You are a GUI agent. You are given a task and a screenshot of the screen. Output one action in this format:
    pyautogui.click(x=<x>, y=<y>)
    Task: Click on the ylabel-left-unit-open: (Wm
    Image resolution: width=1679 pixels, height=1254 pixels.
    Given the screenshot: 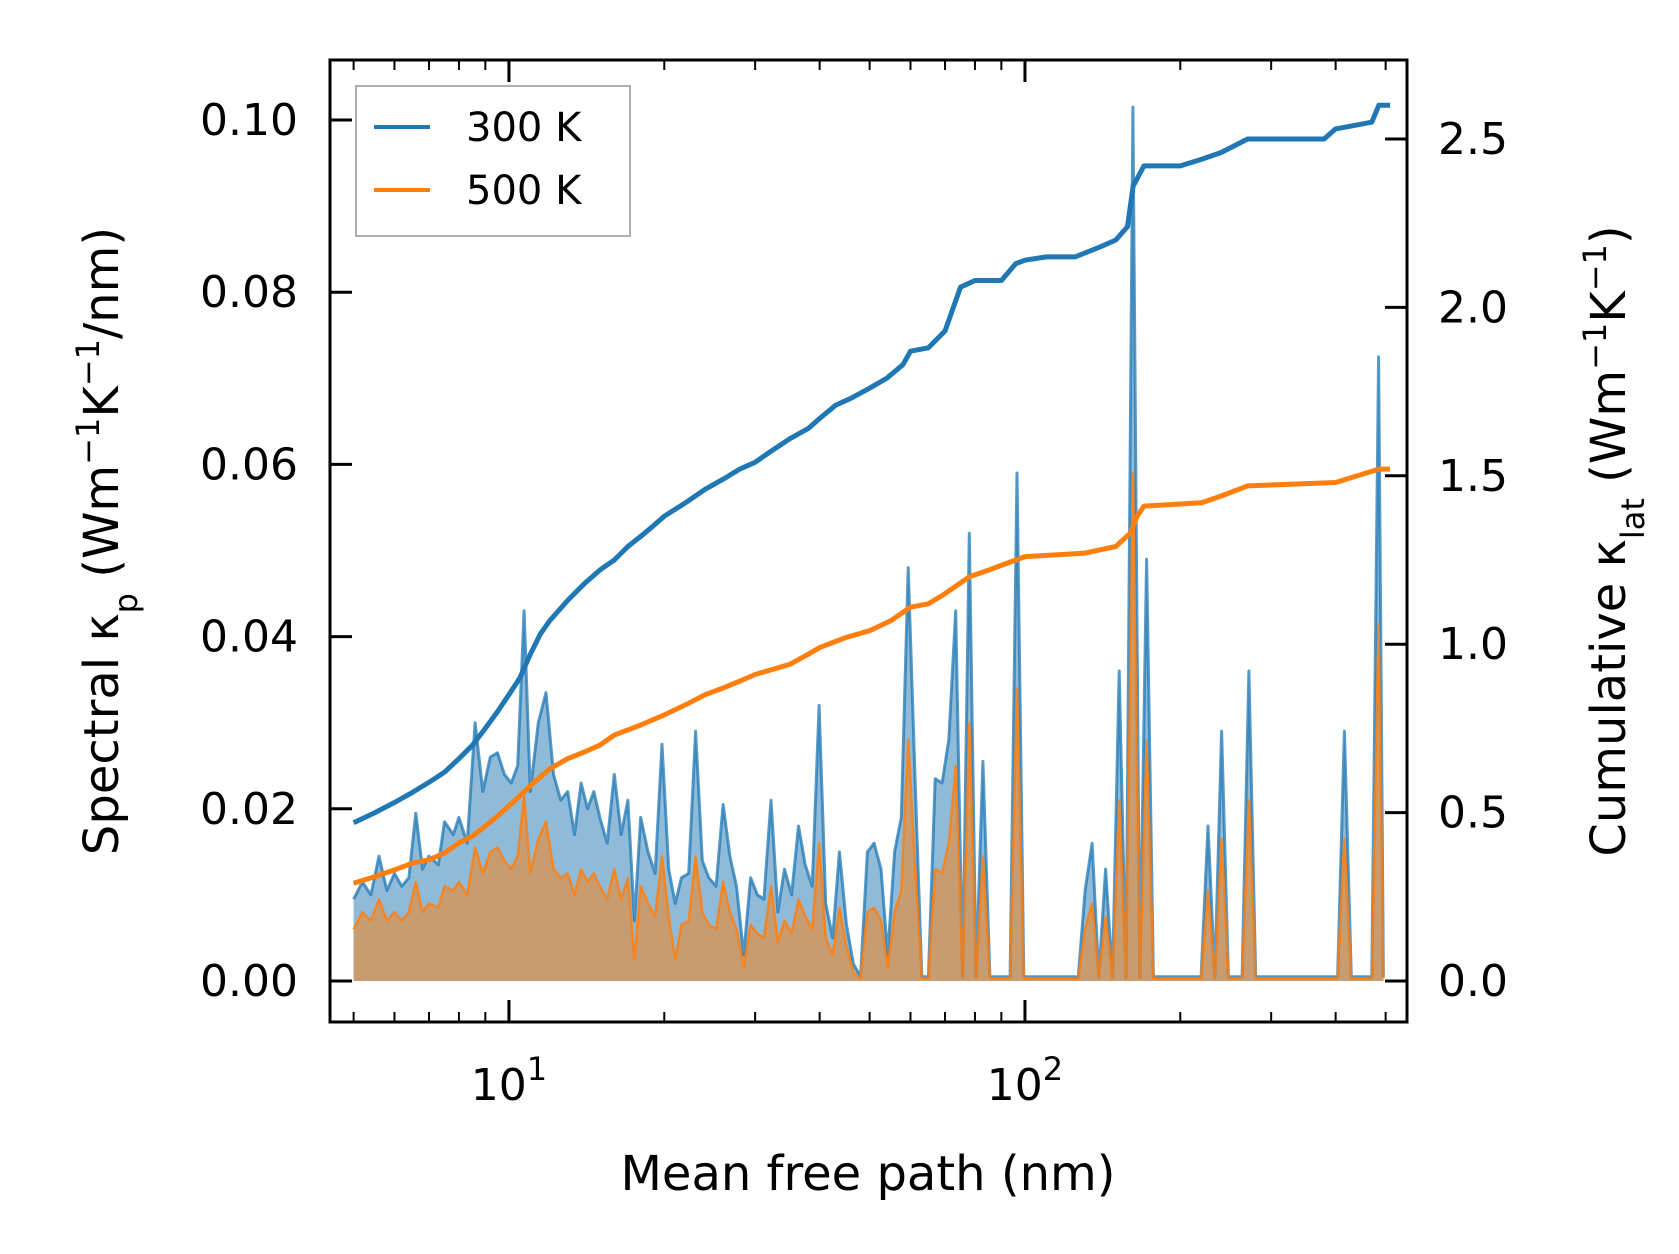 What is the action you would take?
    pyautogui.click(x=102, y=529)
    